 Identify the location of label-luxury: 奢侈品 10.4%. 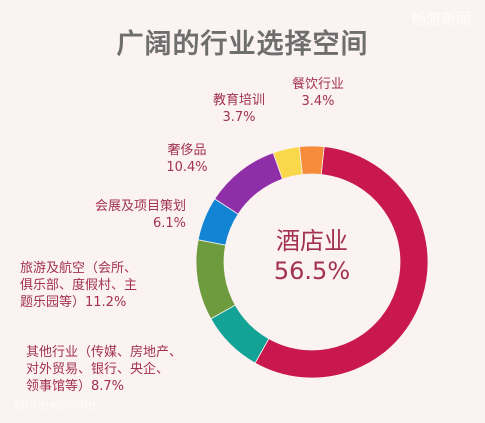
(187, 159).